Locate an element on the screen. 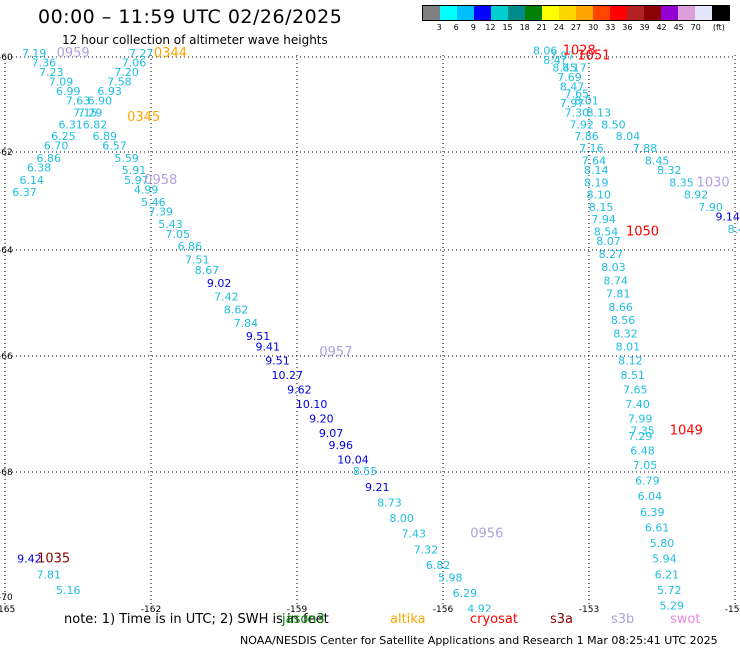 This screenshot has width=740, height=650. swh-value: 7.30 is located at coordinates (577, 112).